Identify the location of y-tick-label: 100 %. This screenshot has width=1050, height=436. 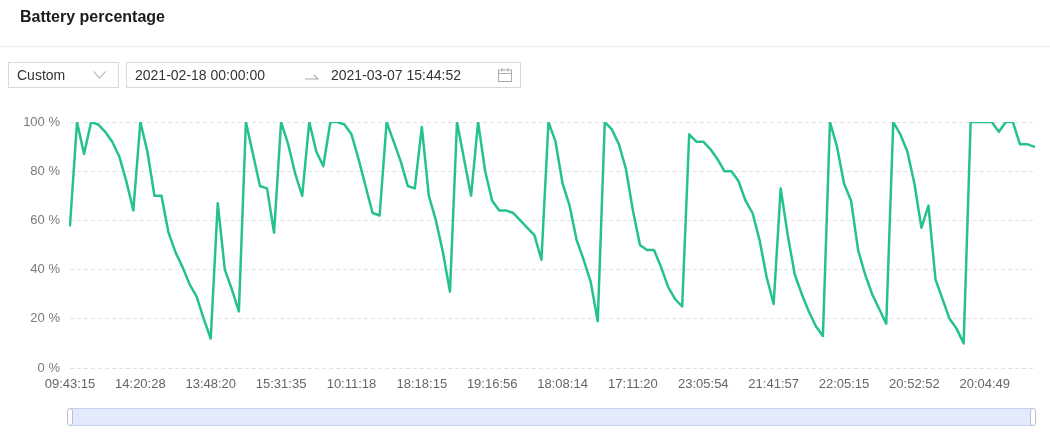
(42, 121).